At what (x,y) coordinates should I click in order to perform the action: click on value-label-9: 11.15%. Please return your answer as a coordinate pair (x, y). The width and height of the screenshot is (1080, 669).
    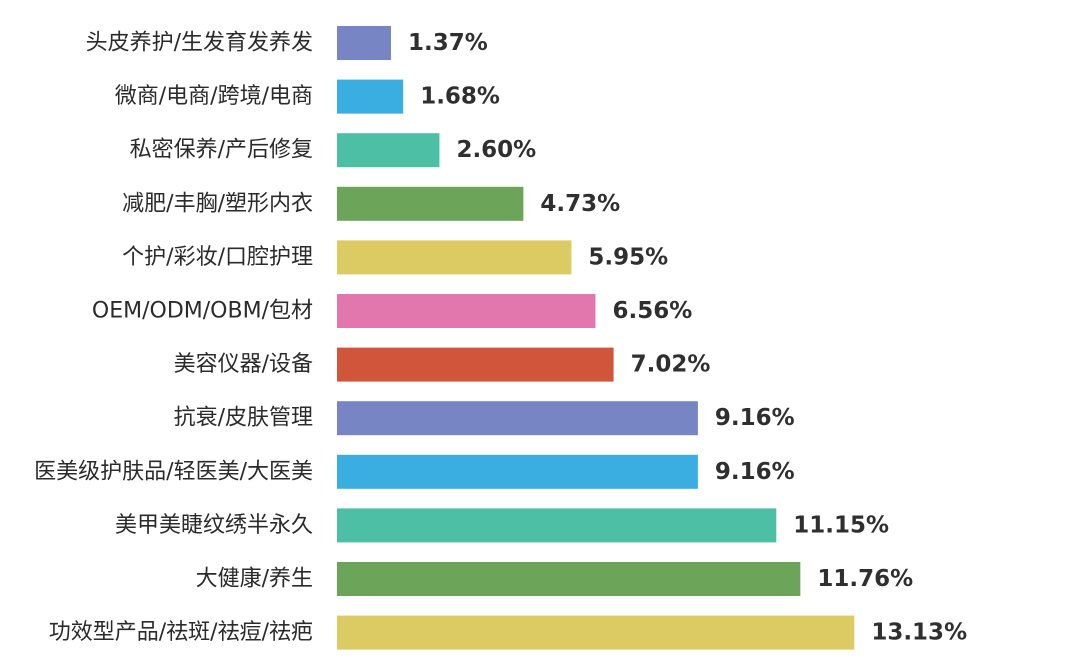
    Looking at the image, I should click on (841, 525).